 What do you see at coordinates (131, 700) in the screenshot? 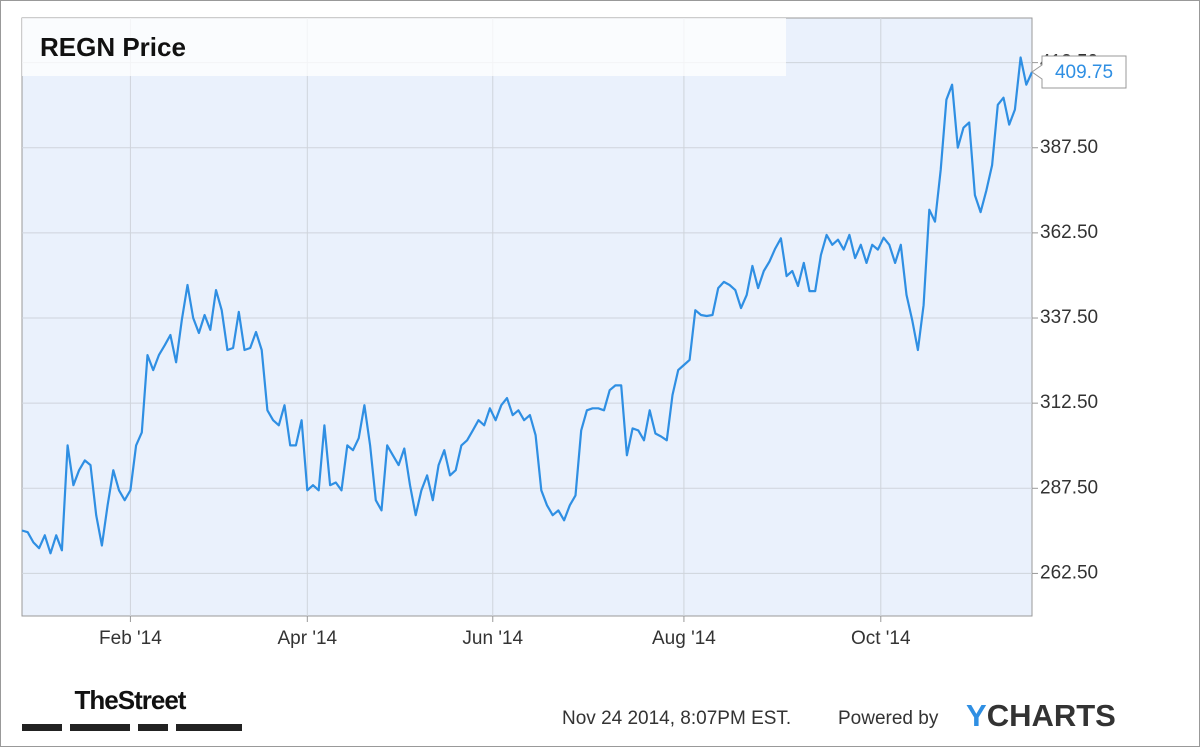
I see `logo: TheStreet` at bounding box center [131, 700].